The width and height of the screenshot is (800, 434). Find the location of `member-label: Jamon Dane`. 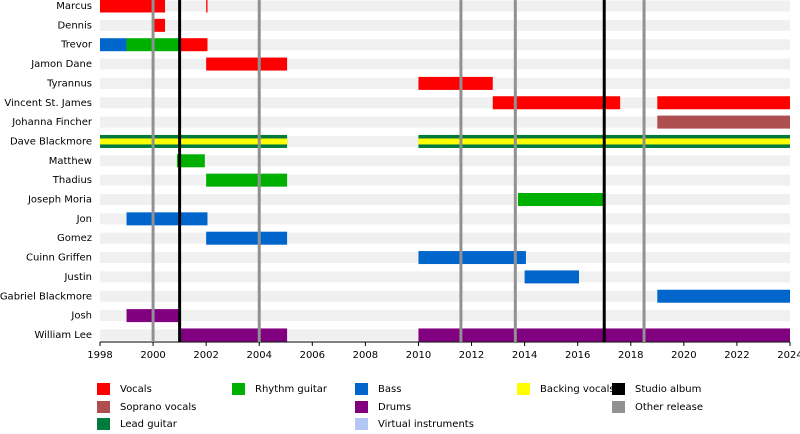

member-label: Jamon Dane is located at coordinates (61, 64).